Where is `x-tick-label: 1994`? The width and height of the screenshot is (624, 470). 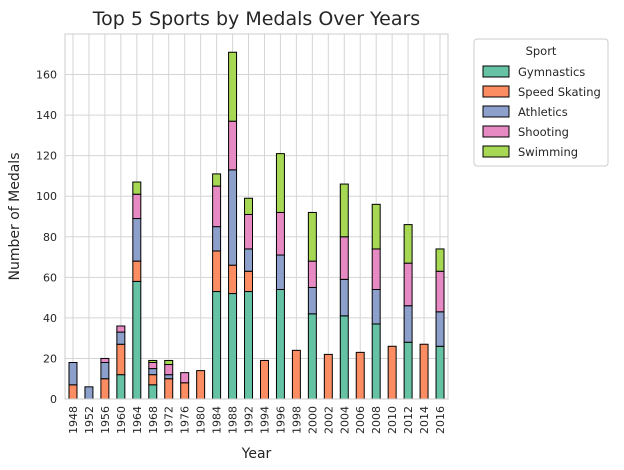
x-tick-label: 1994 is located at coordinates (264, 420).